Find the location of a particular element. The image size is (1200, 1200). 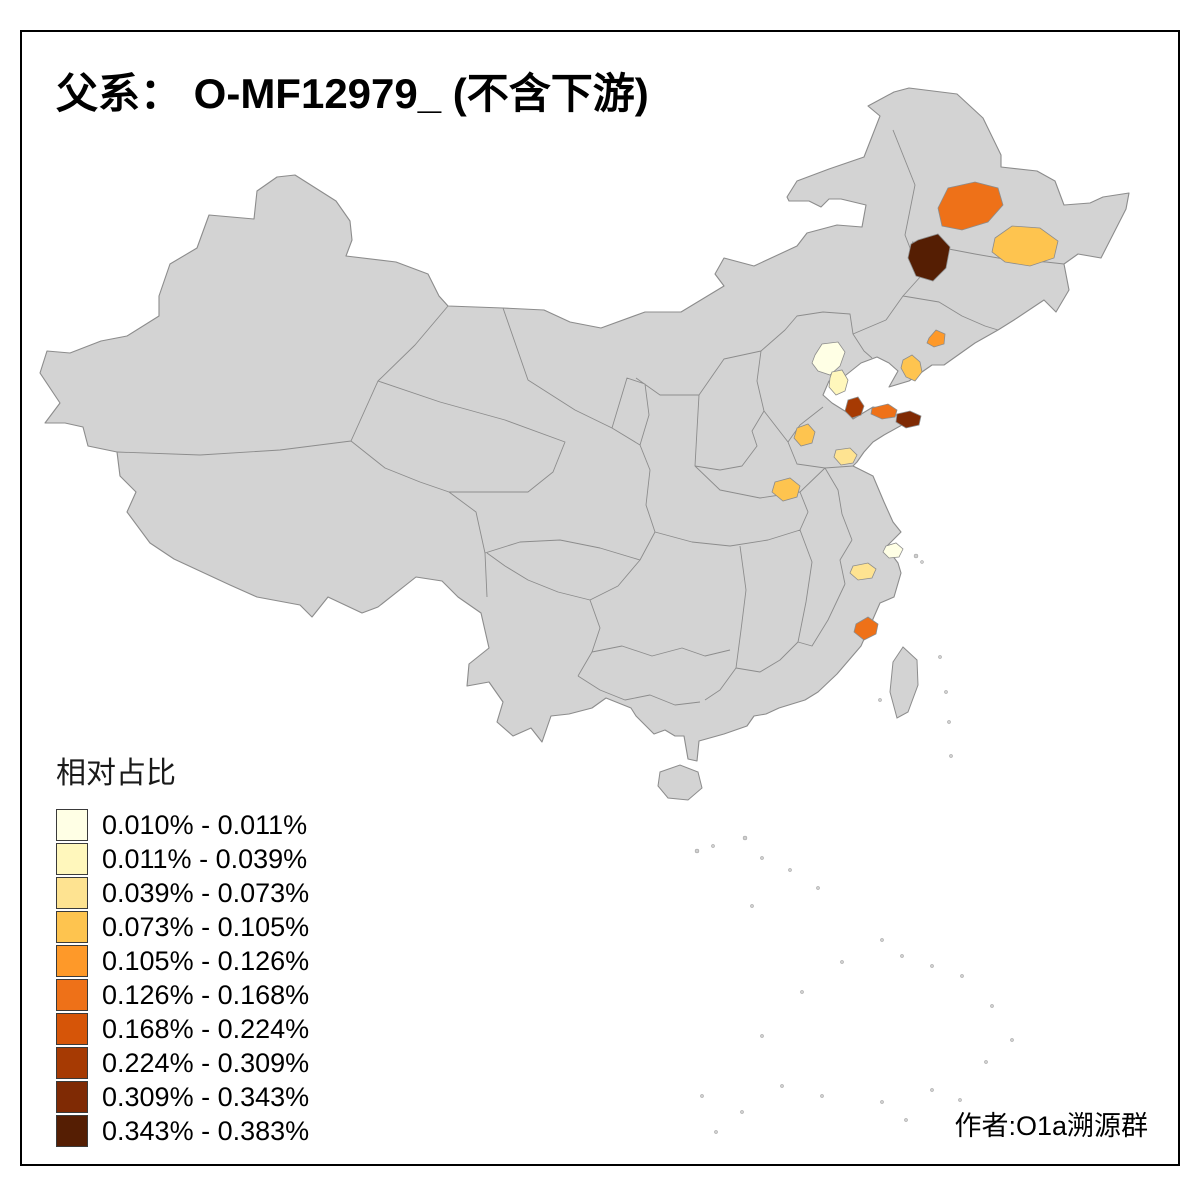

legend-item: 0.343% - 0.383% is located at coordinates (182, 1131).